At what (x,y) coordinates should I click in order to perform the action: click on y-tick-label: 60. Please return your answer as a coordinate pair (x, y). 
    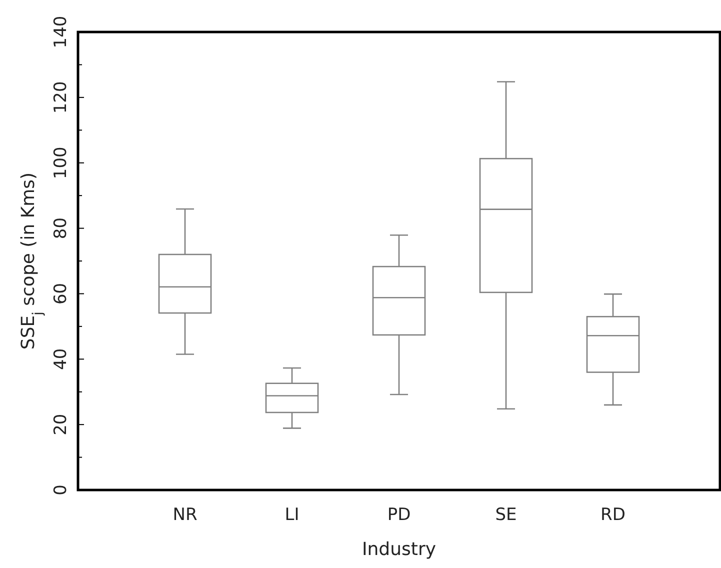
    Looking at the image, I should click on (61, 293).